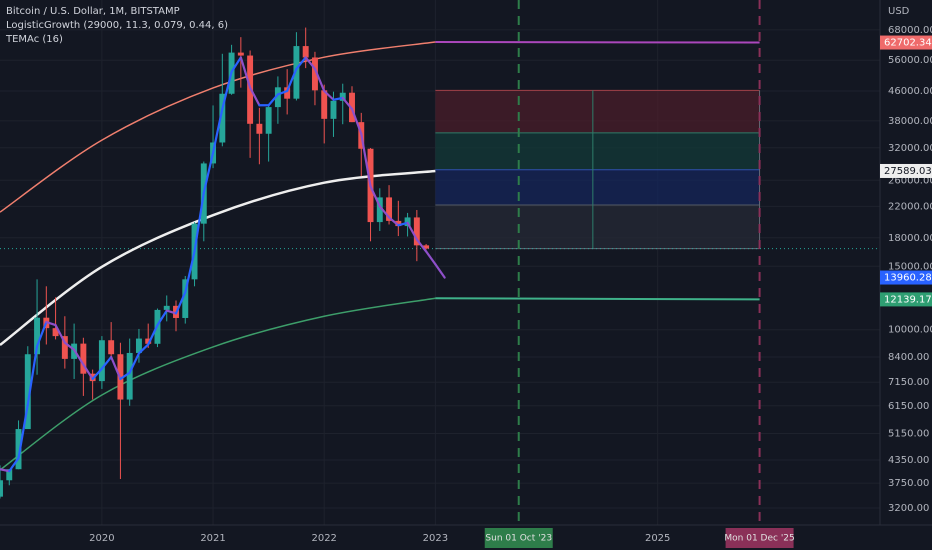 This screenshot has width=932, height=550. What do you see at coordinates (908, 460) in the screenshot?
I see `y-tick-label: 4350.00` at bounding box center [908, 460].